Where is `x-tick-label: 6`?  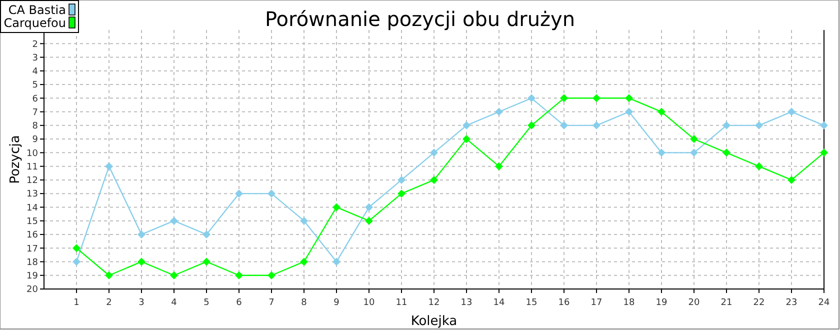
x-tick-label: 6 is located at coordinates (239, 303).